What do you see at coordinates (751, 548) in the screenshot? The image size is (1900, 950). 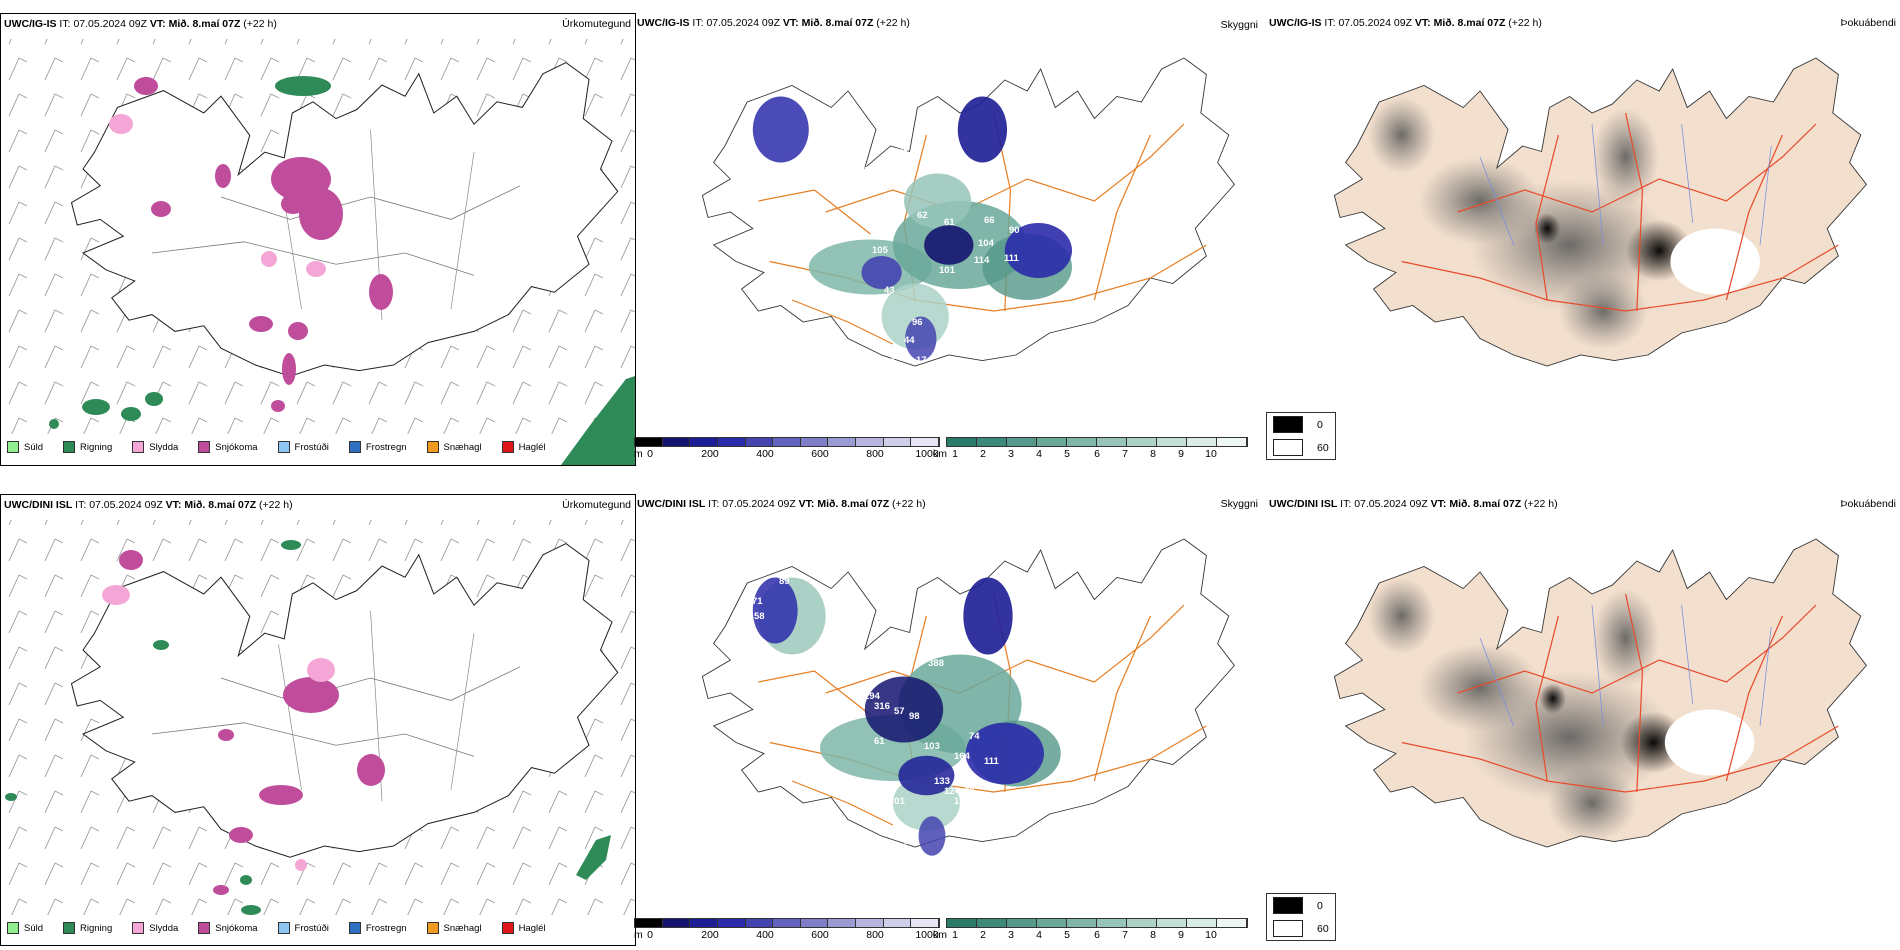 I see `cloud-value-label: 23` at bounding box center [751, 548].